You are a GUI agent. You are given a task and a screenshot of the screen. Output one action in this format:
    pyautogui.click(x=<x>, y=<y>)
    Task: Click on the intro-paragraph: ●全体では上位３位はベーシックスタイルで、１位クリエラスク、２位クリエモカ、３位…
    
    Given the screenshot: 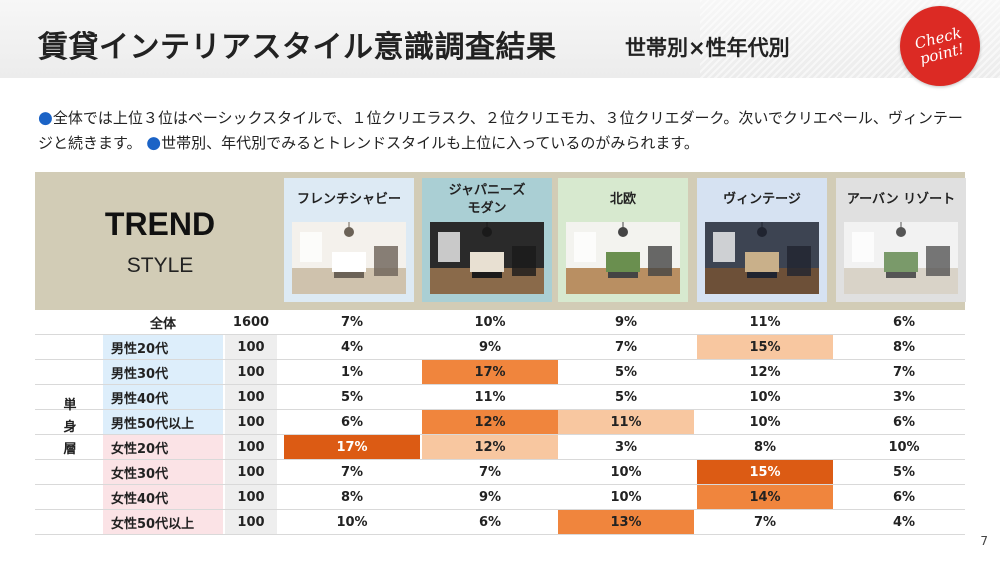 What is the action you would take?
    pyautogui.click(x=503, y=131)
    